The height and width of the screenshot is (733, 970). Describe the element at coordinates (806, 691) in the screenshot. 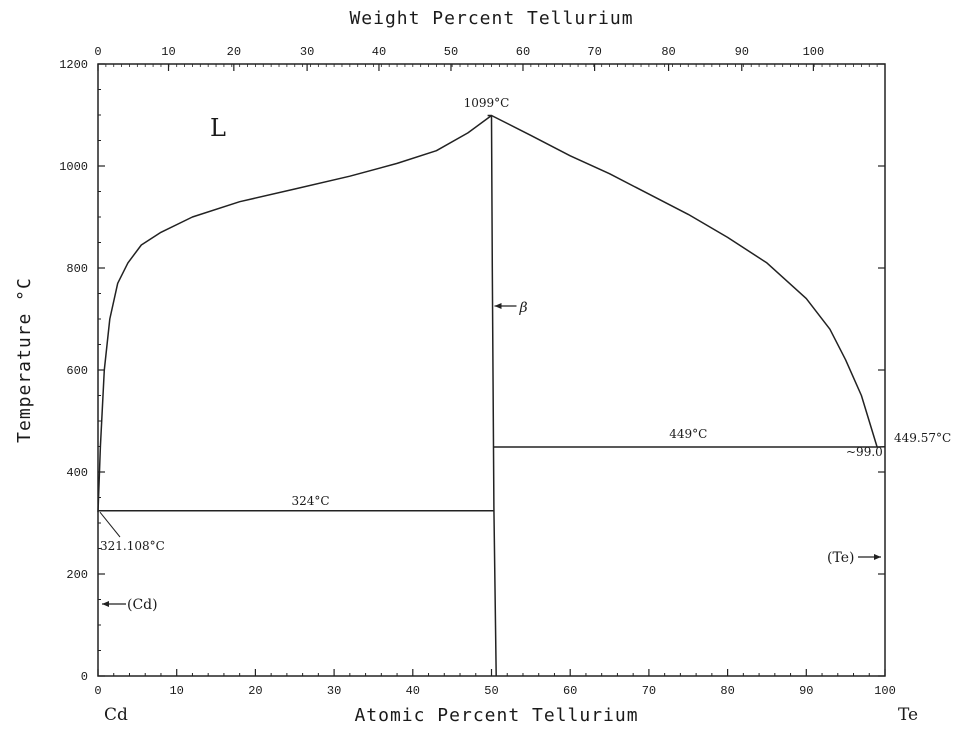

I see `bottom-tick-label: 90` at that location.